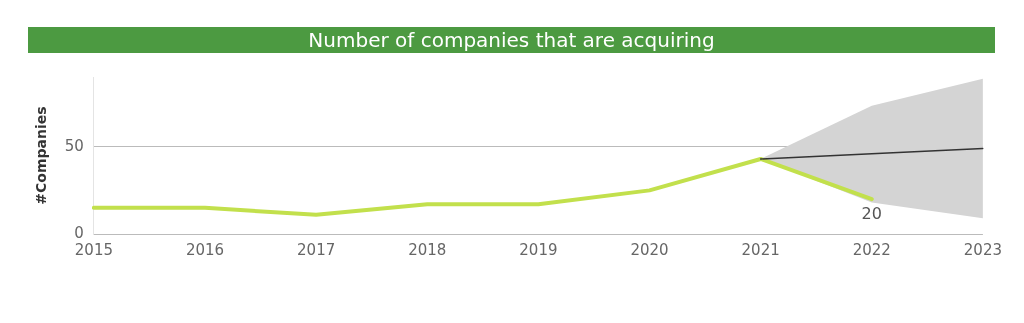  What do you see at coordinates (649, 249) in the screenshot?
I see `x-tick-label: 2020` at bounding box center [649, 249].